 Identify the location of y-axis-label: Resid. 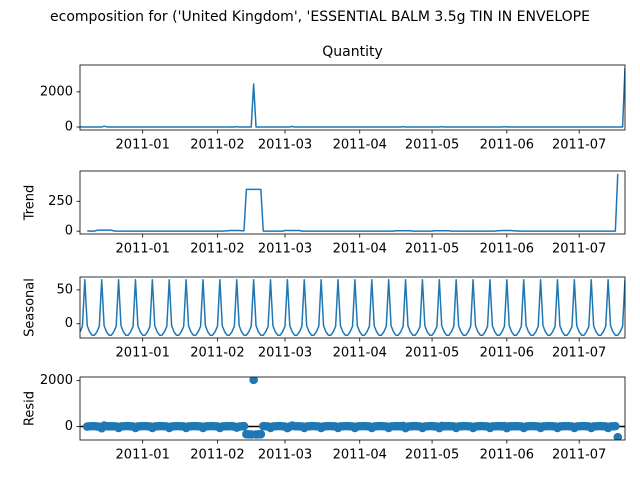
(30, 408).